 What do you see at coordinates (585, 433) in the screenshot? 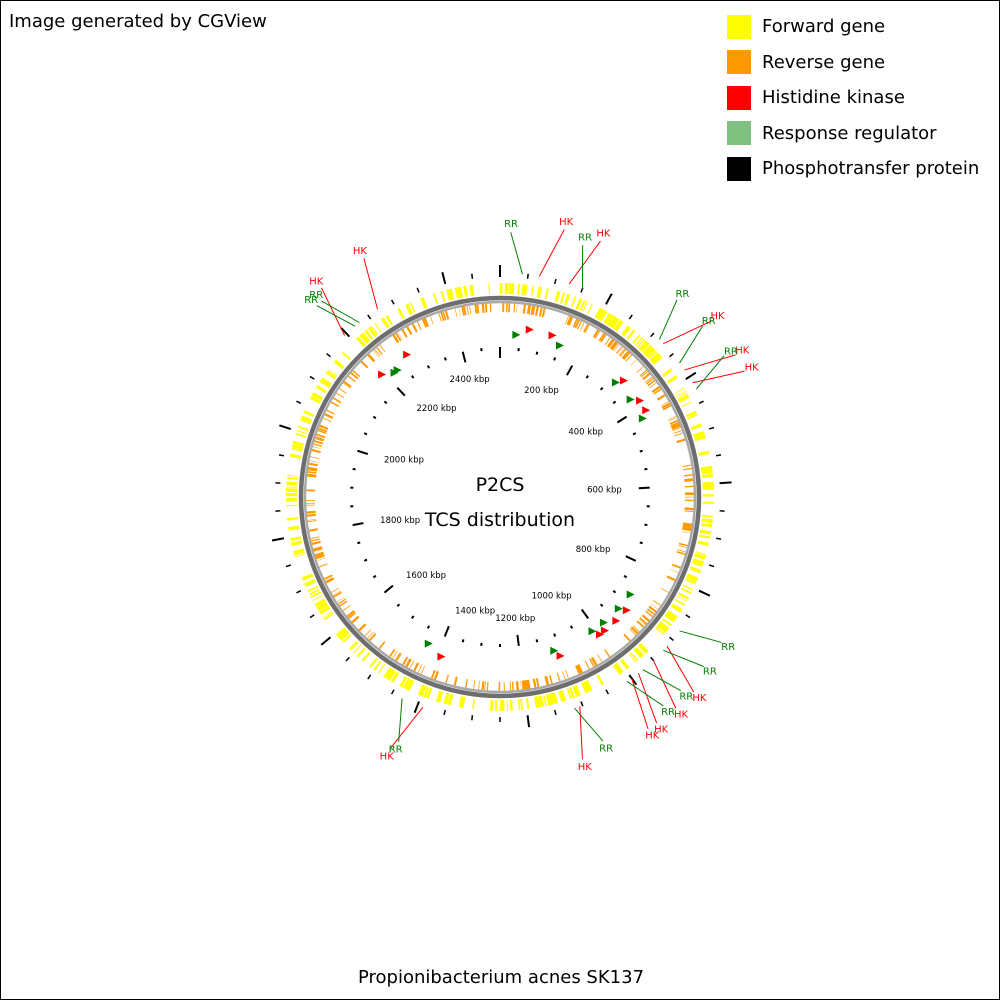
I see `kbp-tick-label: 400 kbp` at bounding box center [585, 433].